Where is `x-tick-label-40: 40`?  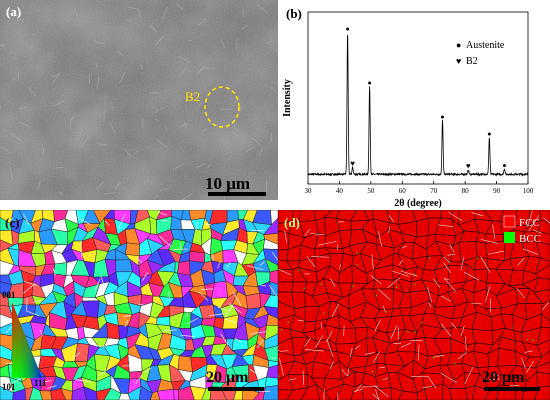
x-tick-label-40: 40 is located at coordinates (340, 191).